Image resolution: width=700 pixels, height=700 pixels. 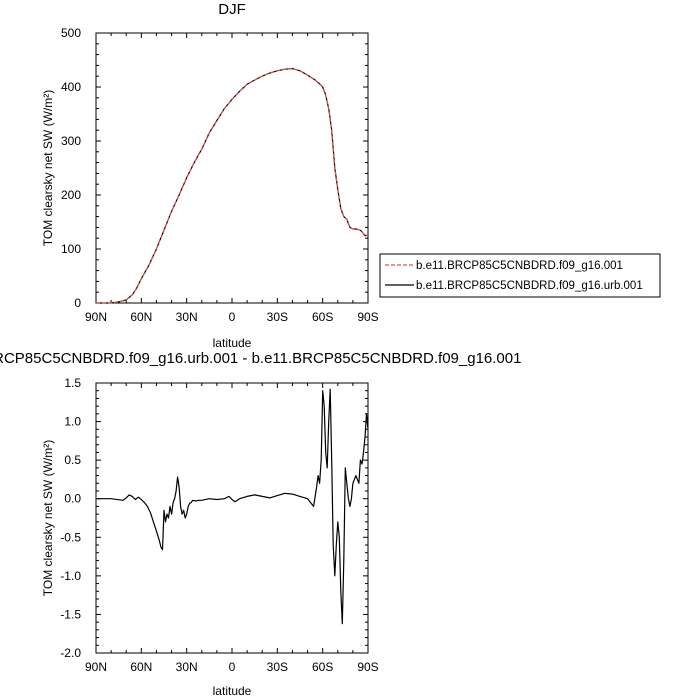 I want to click on bottom-x-tick-label: 30S, so click(x=277, y=667).